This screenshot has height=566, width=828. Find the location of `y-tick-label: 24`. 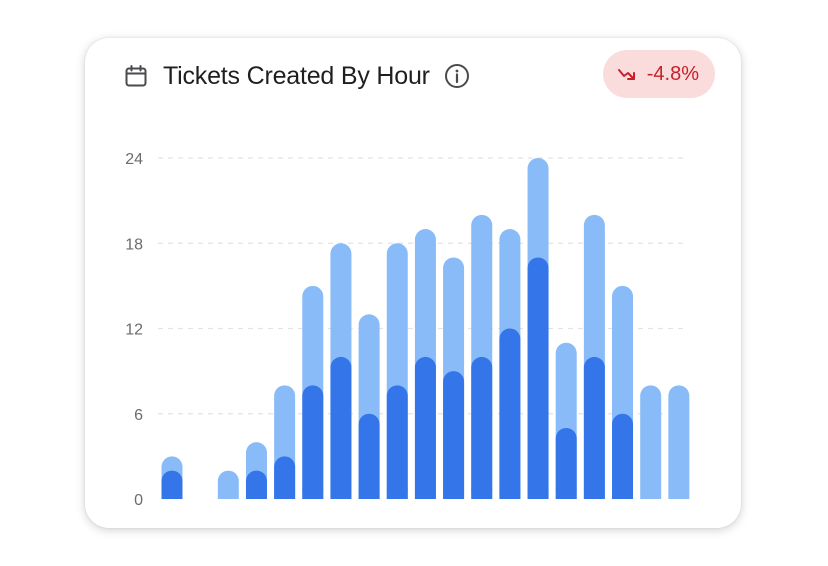

y-tick-label: 24 is located at coordinates (134, 159).